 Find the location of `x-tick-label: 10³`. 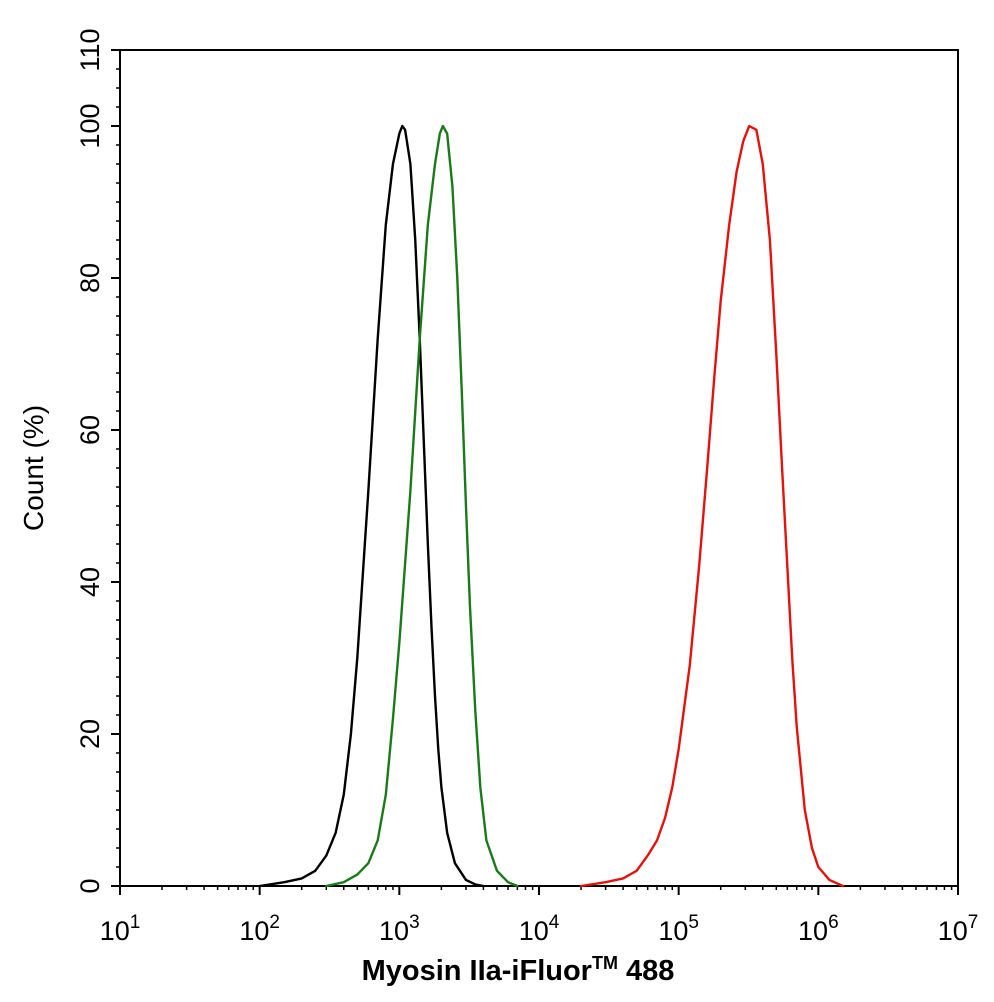

x-tick-label: 10³ is located at coordinates (399, 929).